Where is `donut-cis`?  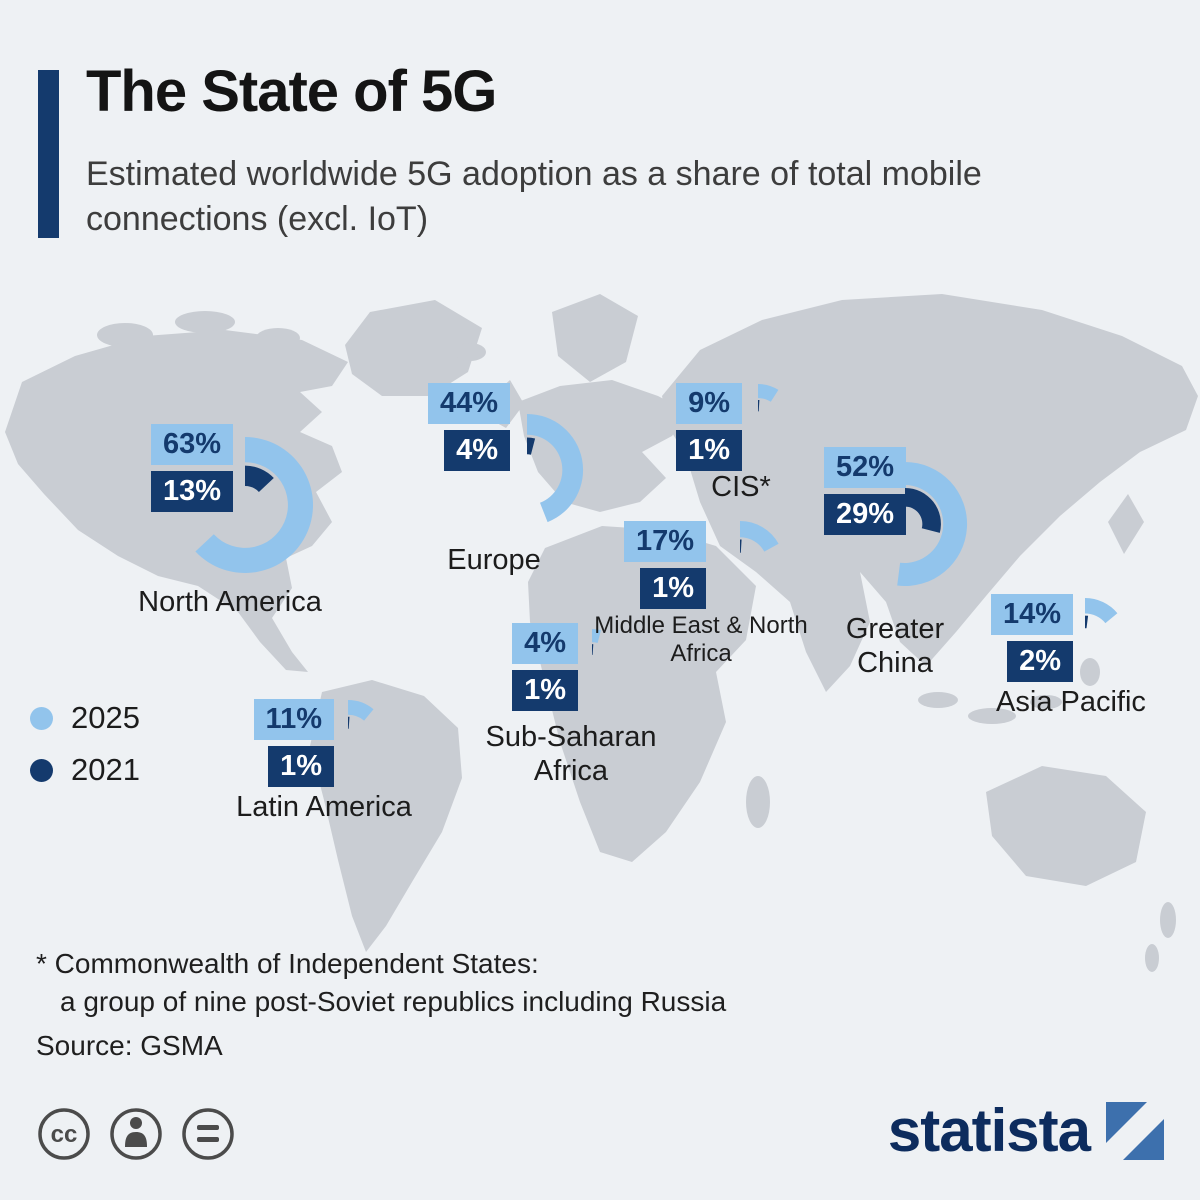
donut-cis is located at coordinates (768, 397).